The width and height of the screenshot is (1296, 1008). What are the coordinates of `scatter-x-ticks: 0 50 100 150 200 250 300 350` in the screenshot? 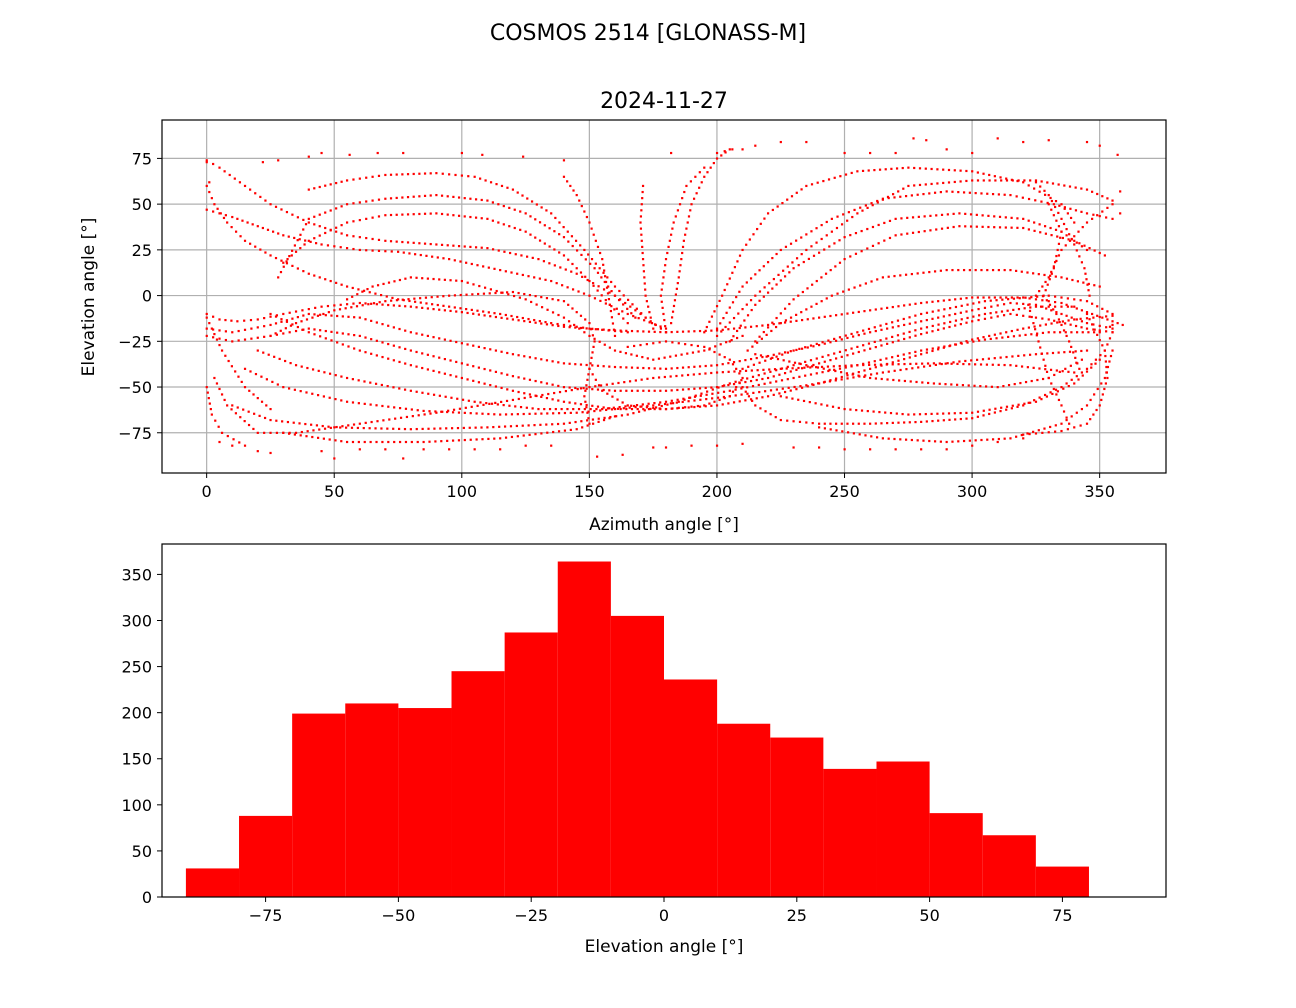 It's located at (658, 487).